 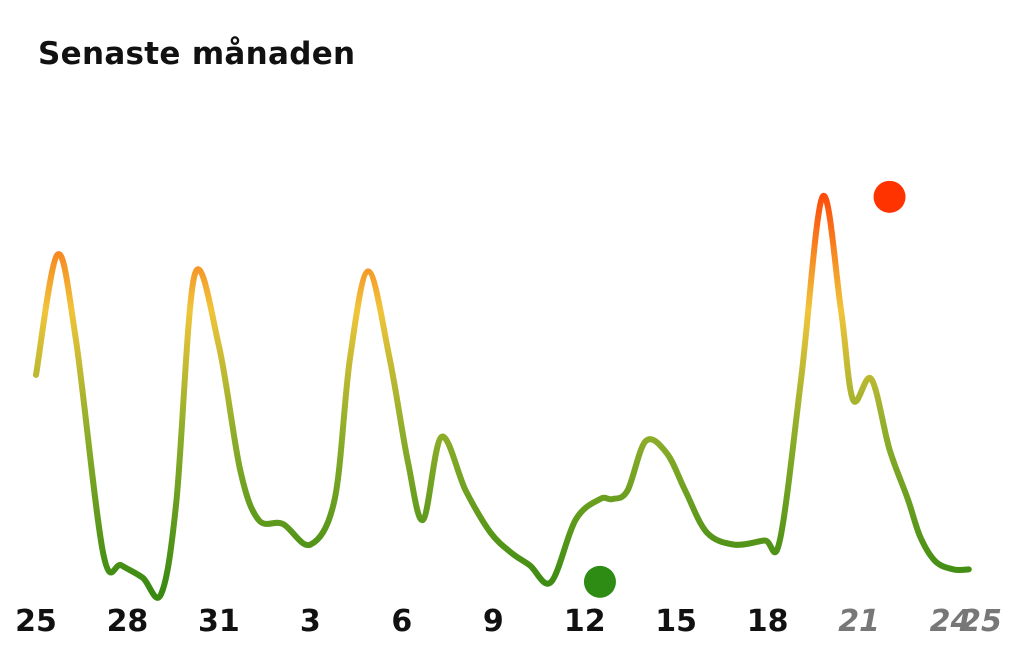 I want to click on max-marker, so click(x=889, y=196).